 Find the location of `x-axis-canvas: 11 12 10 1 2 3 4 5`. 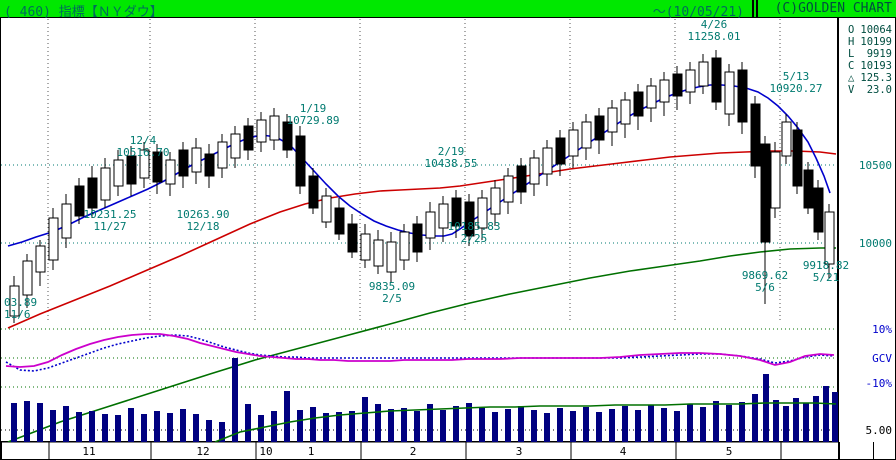

x-axis-canvas: 11 12 10 1 2 3 4 5 is located at coordinates (437, 451).